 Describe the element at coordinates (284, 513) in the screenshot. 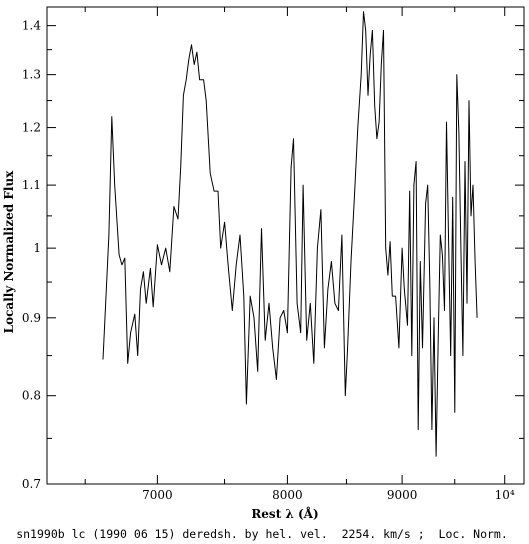

I see `x-axis-label: Rest λ (Å)` at that location.